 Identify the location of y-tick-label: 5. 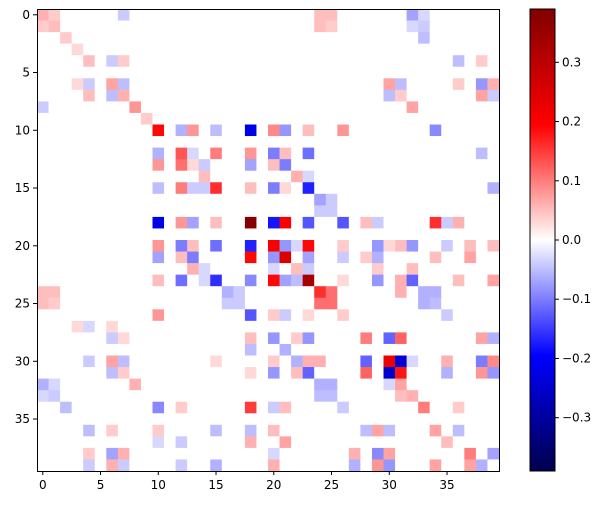
(26, 73).